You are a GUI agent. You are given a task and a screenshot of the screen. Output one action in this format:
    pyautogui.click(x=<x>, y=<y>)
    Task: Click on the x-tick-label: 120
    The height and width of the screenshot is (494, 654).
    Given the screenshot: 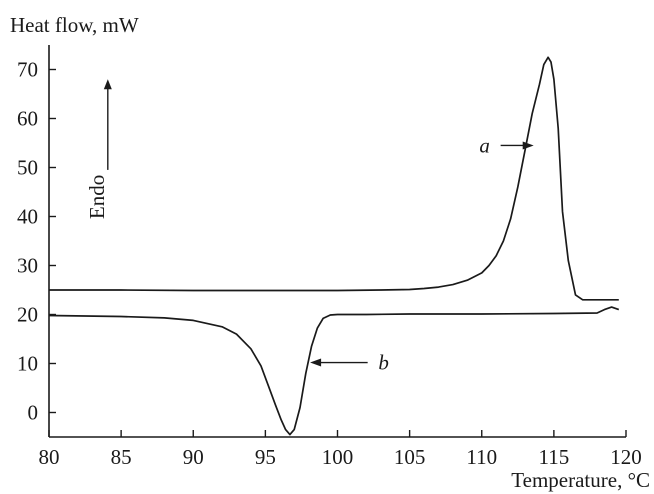 What is the action you would take?
    pyautogui.click(x=626, y=457)
    